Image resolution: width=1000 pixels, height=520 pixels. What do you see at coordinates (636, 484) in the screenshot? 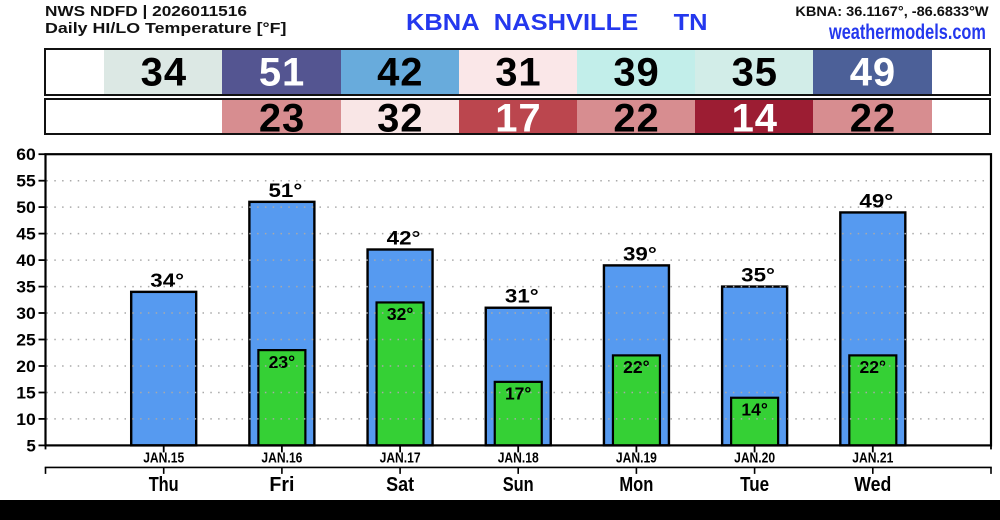
I see `svg-text: Mon` at bounding box center [636, 484].